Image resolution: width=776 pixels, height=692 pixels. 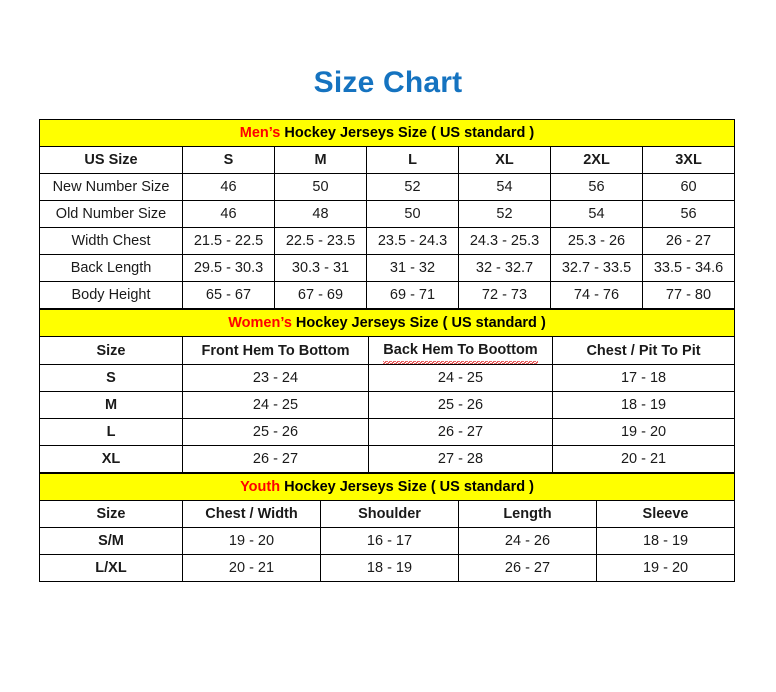 I want to click on mens-cell-2-1: 22.5 - 23.5, so click(x=320, y=241).